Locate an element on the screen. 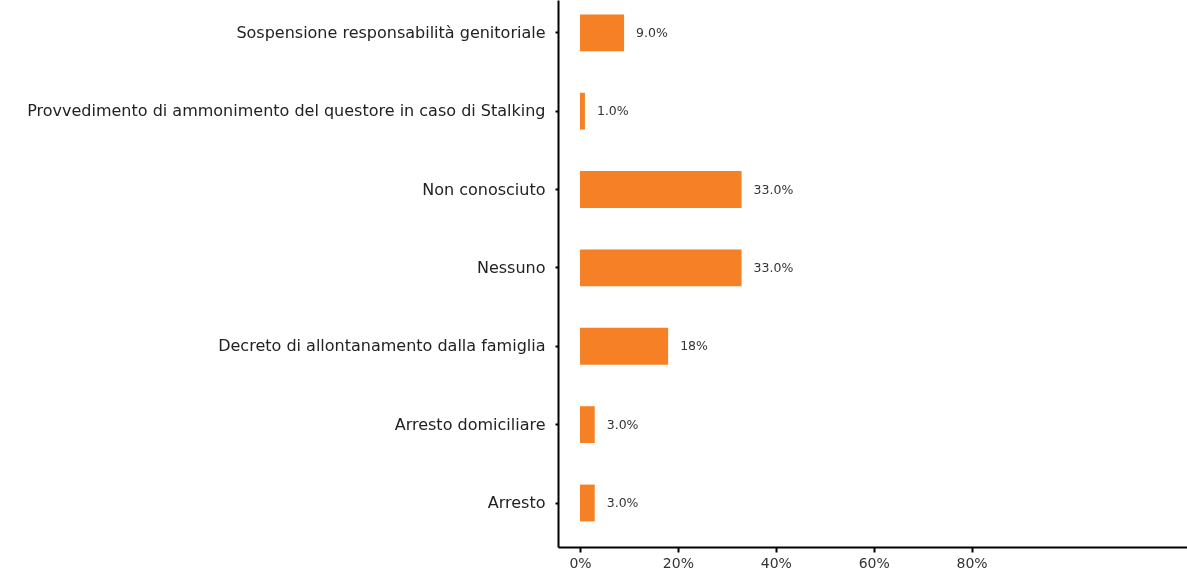 The width and height of the screenshot is (1187, 572). x-tick-label: 0% is located at coordinates (580, 562).